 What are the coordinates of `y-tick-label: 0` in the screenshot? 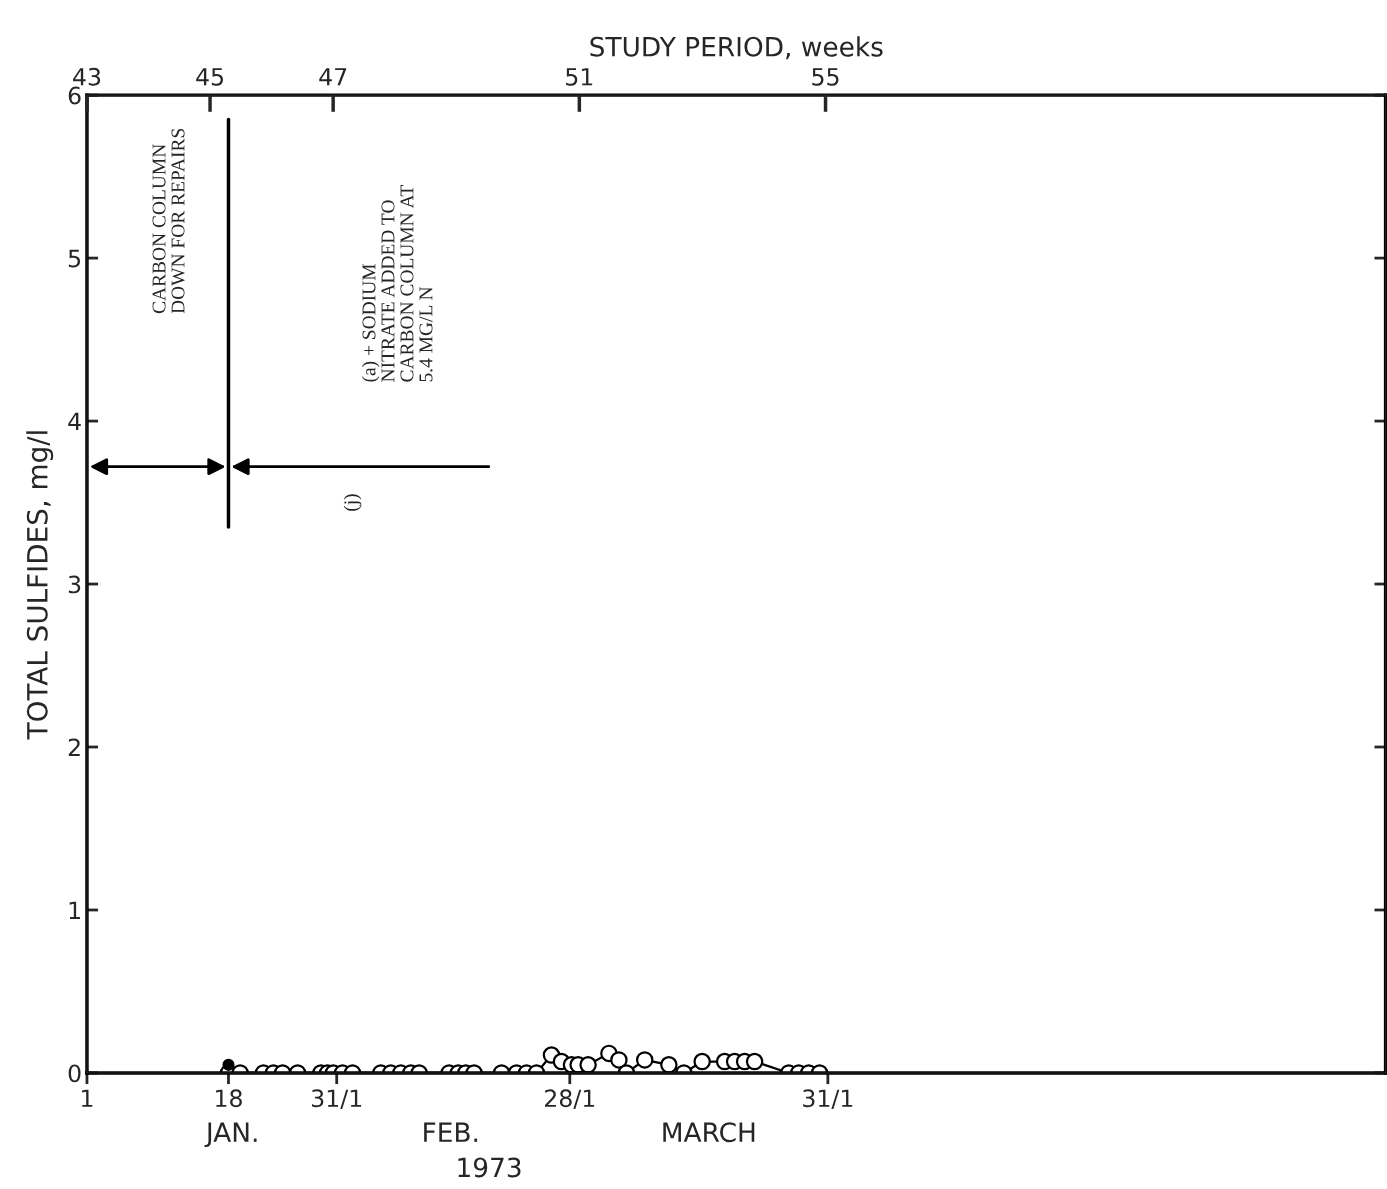 It's located at (74, 1073).